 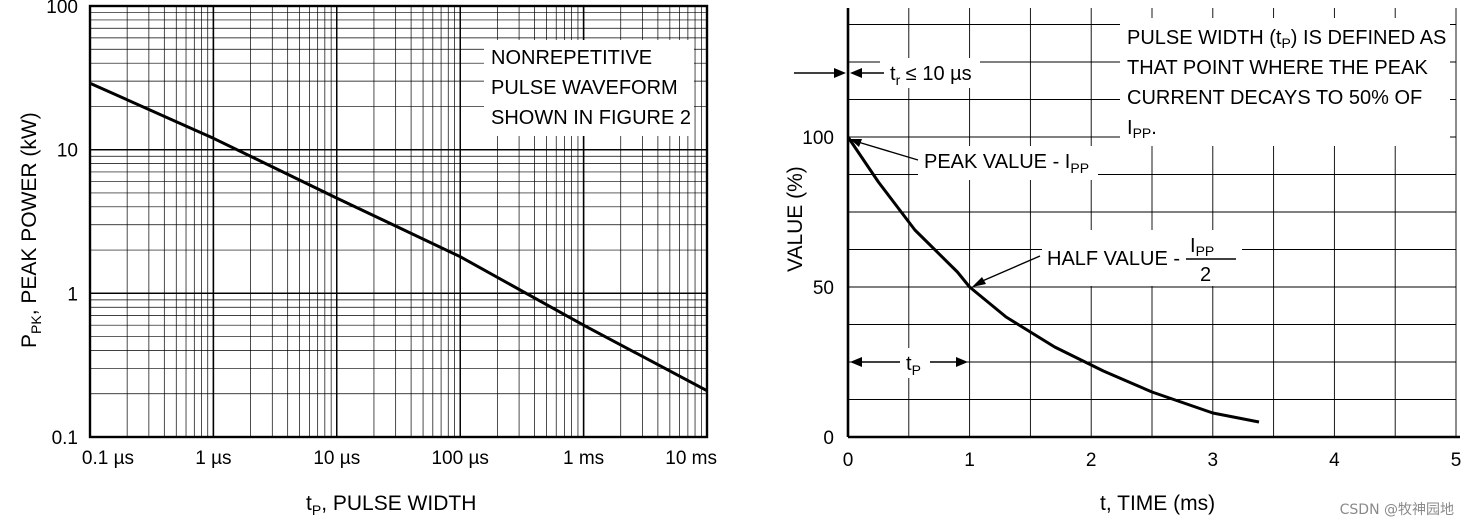 I want to click on half-leader-line, so click(x=1010, y=269).